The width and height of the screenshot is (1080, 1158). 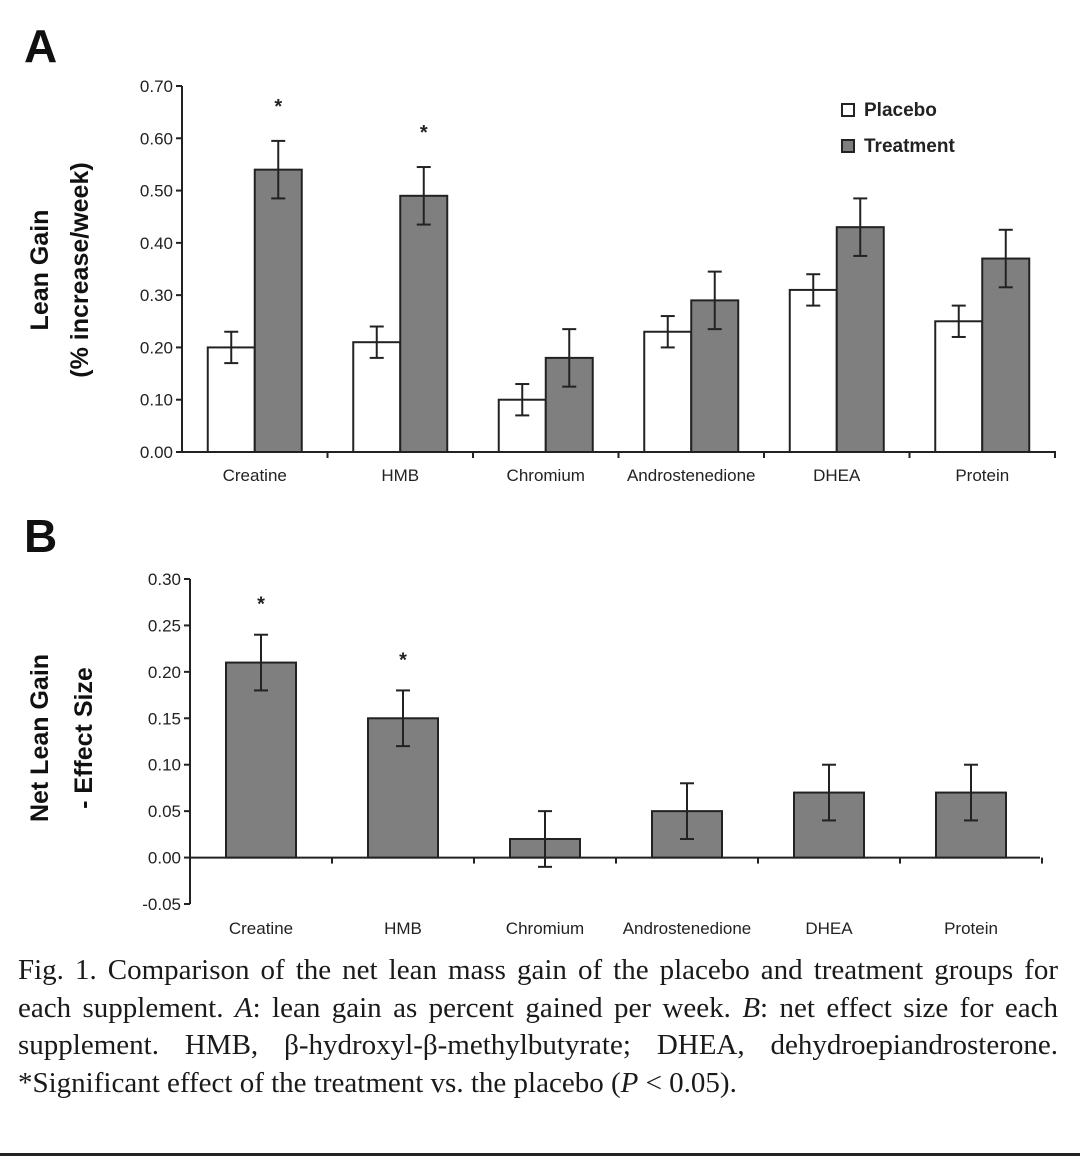 What do you see at coordinates (424, 133) in the screenshot?
I see `chart-a-significance-star-hmb: *` at bounding box center [424, 133].